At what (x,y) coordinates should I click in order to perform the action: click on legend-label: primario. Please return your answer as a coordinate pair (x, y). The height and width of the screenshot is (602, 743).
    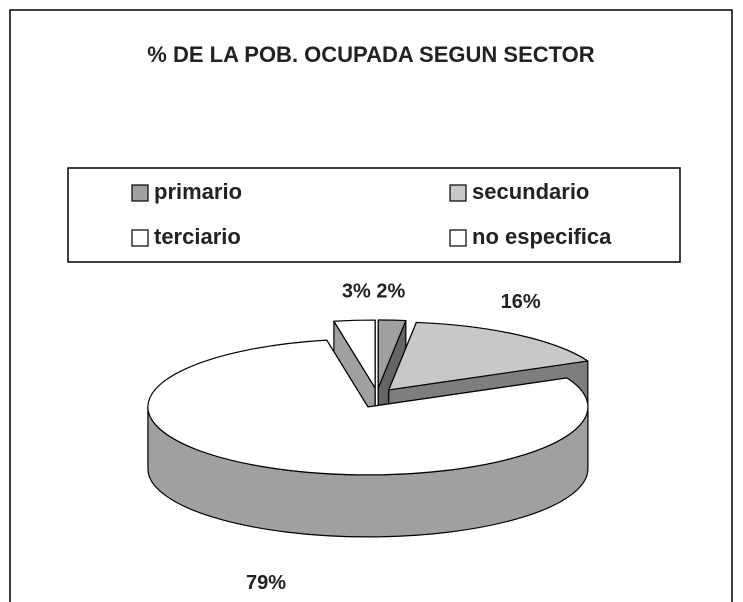
    Looking at the image, I should click on (198, 191).